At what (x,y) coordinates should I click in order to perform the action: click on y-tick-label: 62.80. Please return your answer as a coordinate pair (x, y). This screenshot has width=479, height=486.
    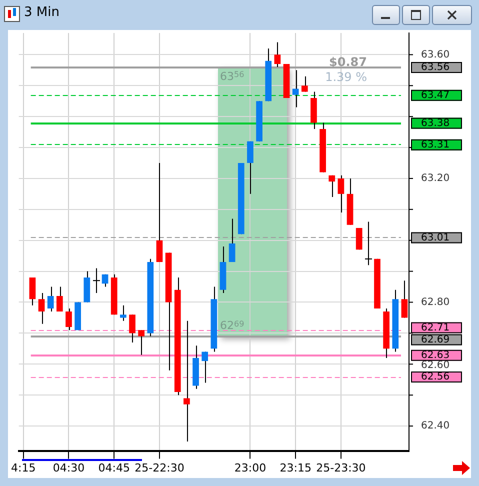
    Looking at the image, I should click on (435, 302).